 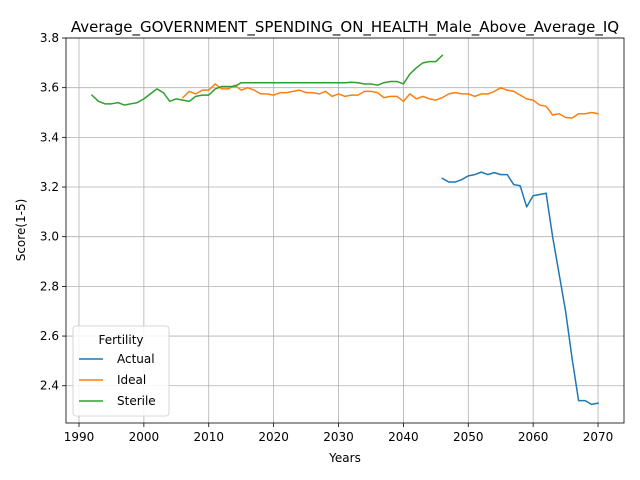 I want to click on x-tick-label: 2000, so click(x=144, y=437).